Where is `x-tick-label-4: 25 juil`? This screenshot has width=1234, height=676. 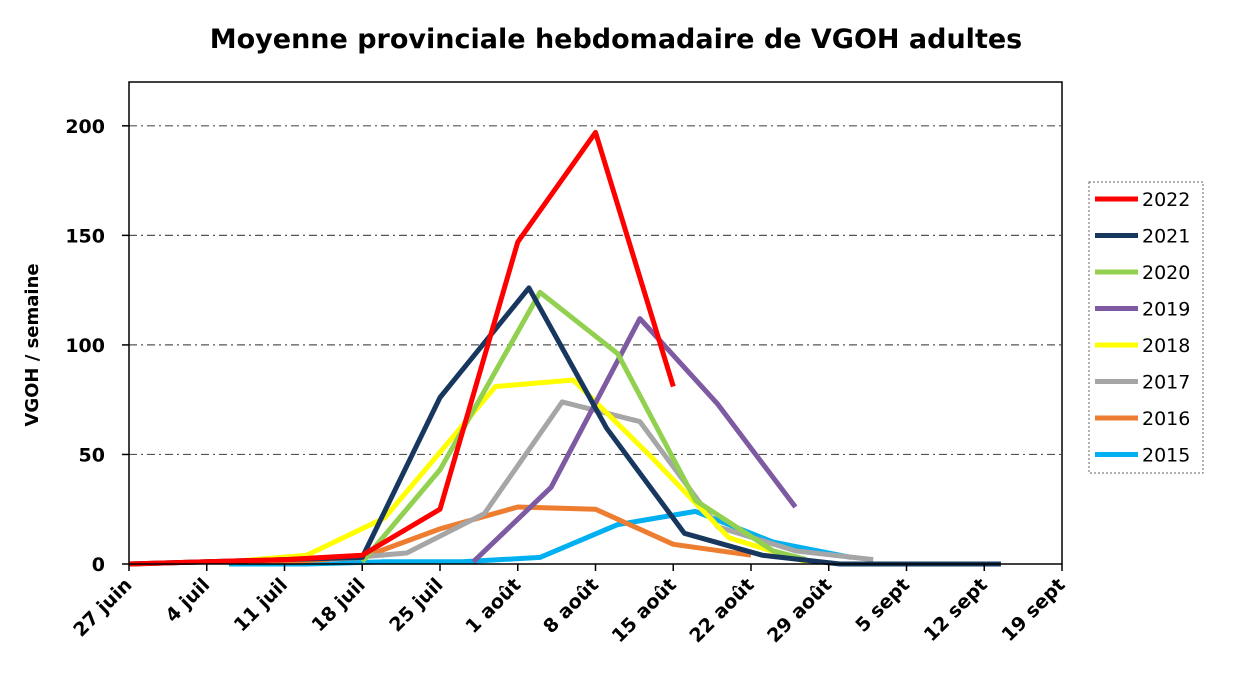 x-tick-label-4: 25 juil is located at coordinates (416, 605).